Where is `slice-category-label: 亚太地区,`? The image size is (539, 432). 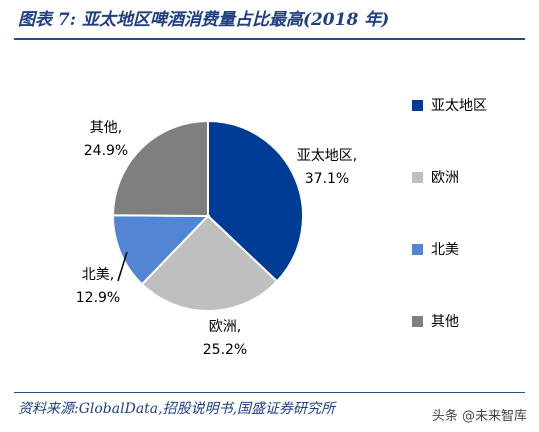 slice-category-label: 亚太地区, is located at coordinates (327, 156).